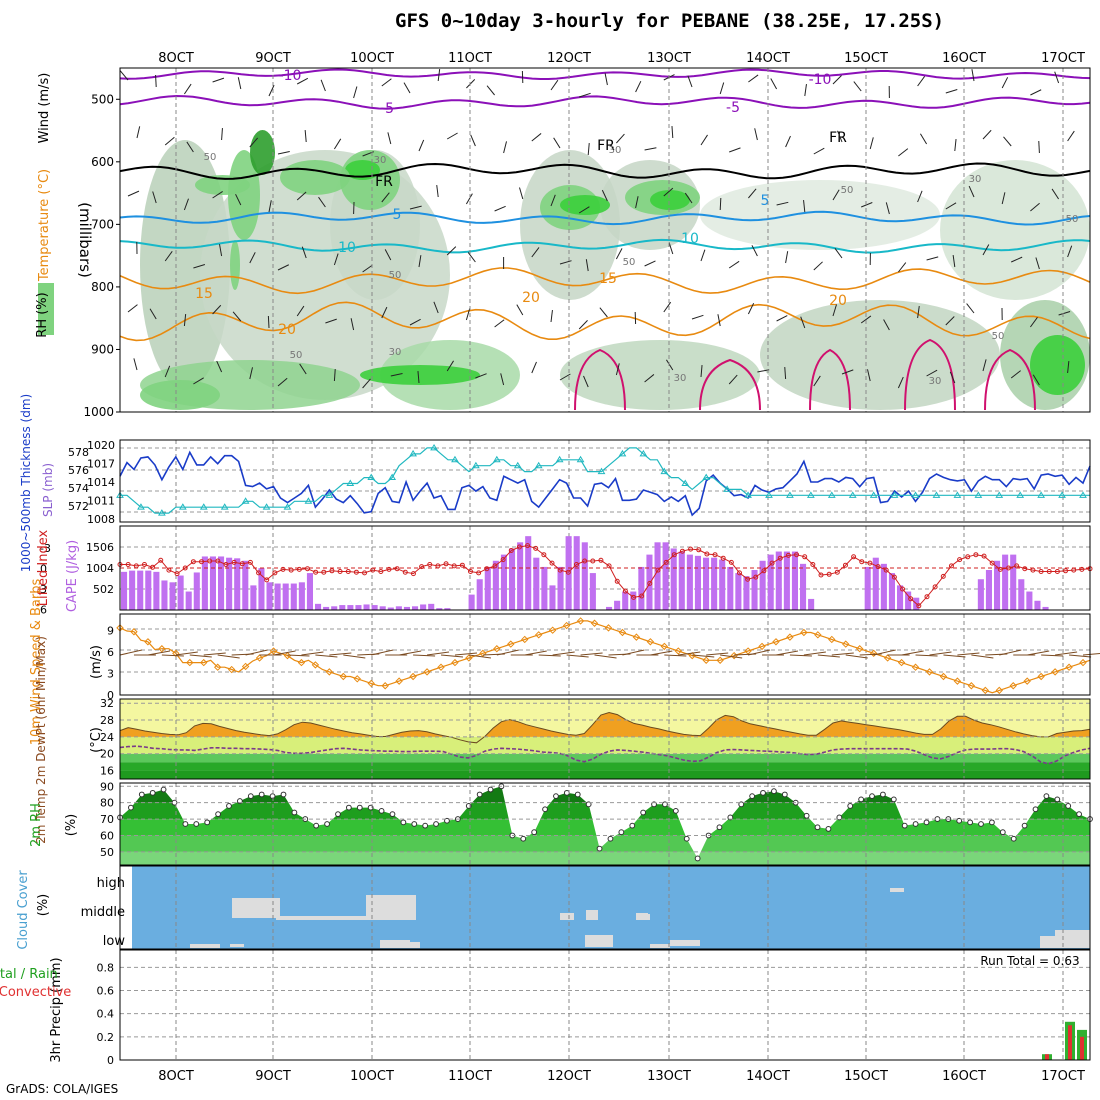  What do you see at coordinates (101, 482) in the screenshot?
I see `slp-tick: 1014` at bounding box center [101, 482].